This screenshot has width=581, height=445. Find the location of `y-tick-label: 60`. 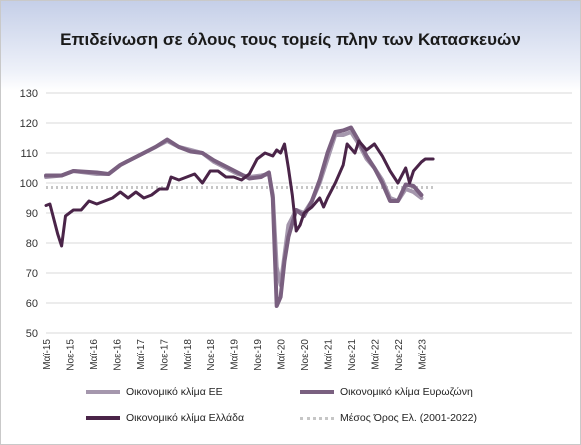

y-tick-label: 60 is located at coordinates (32, 304).